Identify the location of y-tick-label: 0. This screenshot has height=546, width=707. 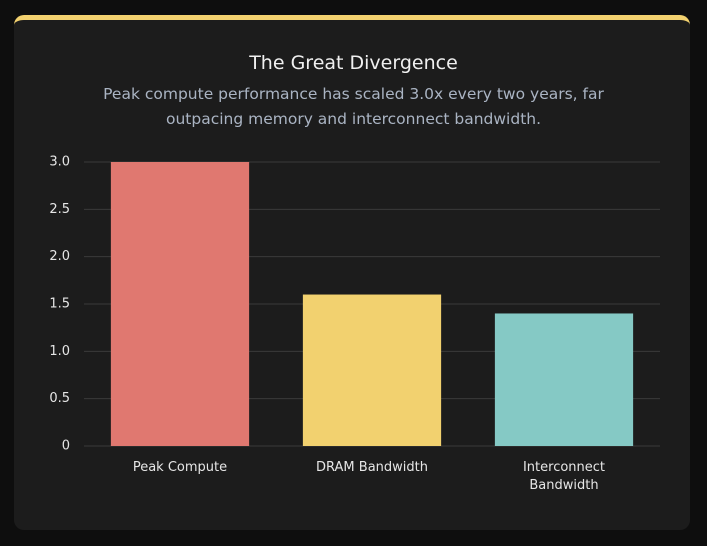
(66, 446).